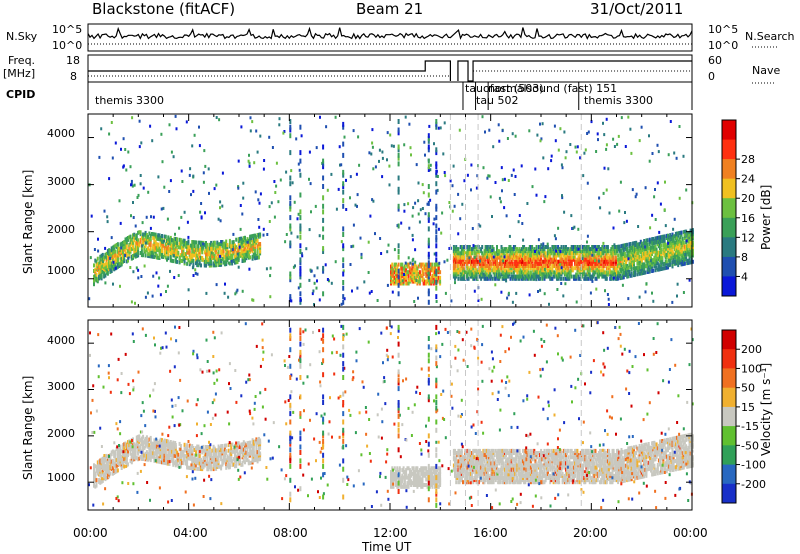 The width and height of the screenshot is (800, 554). I want to click on xtick-3: 12:00, so click(390, 533).